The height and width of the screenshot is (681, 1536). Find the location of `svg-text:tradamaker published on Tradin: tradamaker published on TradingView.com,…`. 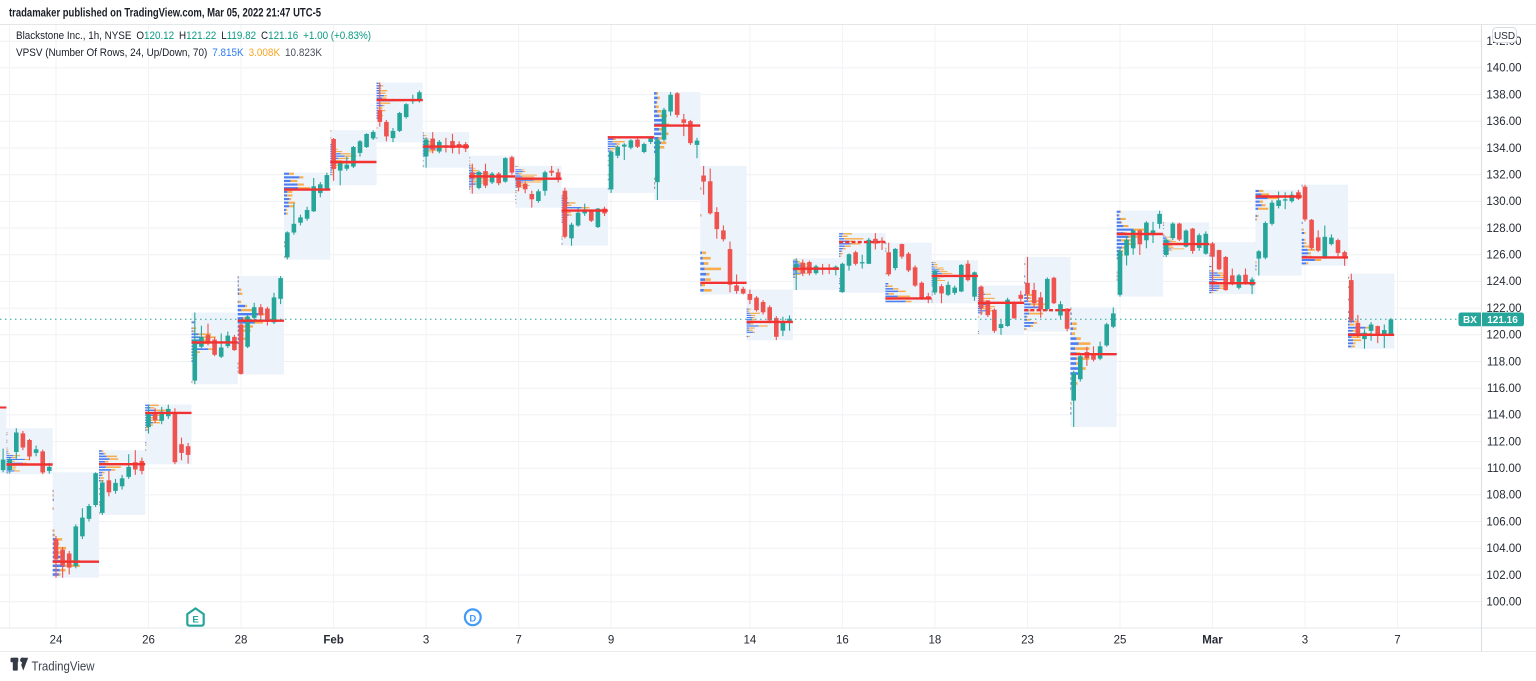

svg-text:tradamaker published on Tradin: tradamaker published on TradingView.com,… is located at coordinates (165, 12).